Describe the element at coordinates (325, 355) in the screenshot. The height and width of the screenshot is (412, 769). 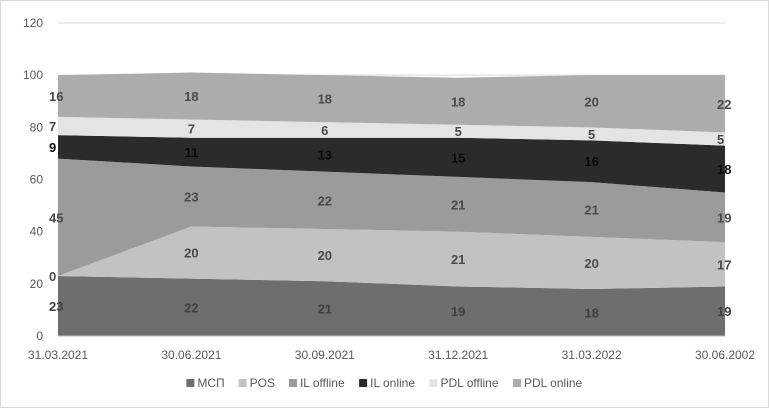
I see `x-tick-label: 30.09.2021` at that location.